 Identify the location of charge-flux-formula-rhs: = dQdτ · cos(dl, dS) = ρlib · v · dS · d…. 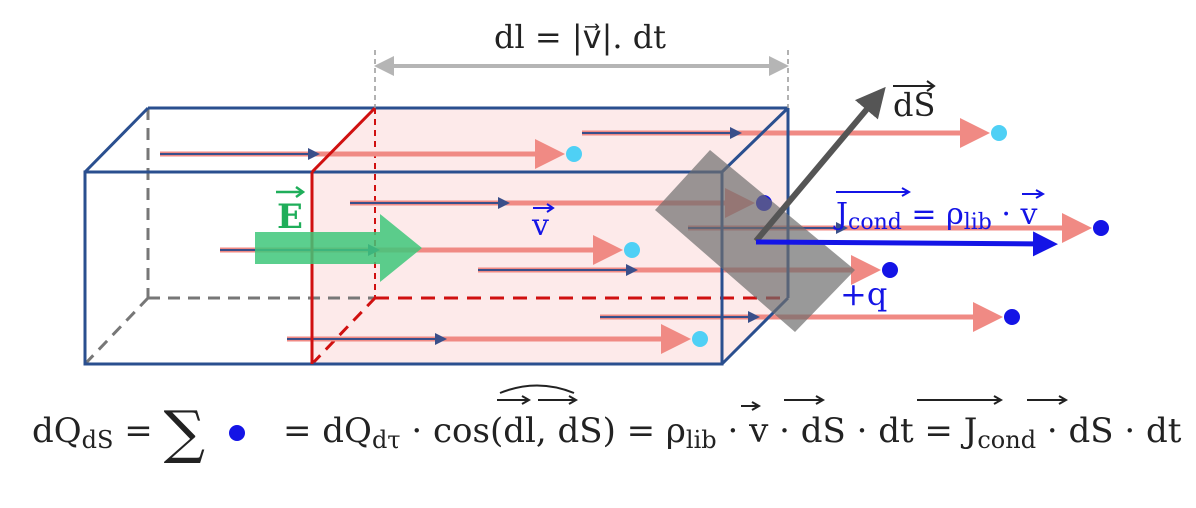
(732, 432).